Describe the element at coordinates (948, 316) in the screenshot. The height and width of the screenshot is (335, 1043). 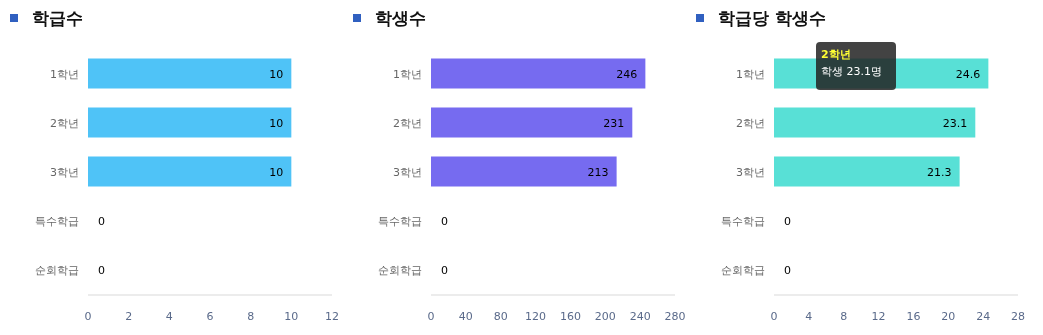
I see `x-tick-label: 20` at that location.